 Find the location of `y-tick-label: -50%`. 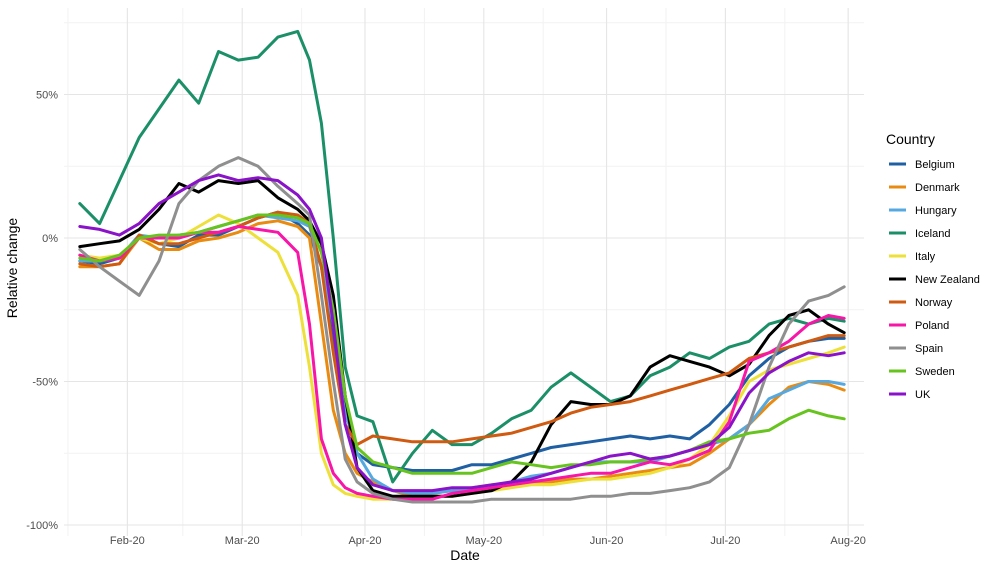

y-tick-label: -50% is located at coordinates (45, 383).